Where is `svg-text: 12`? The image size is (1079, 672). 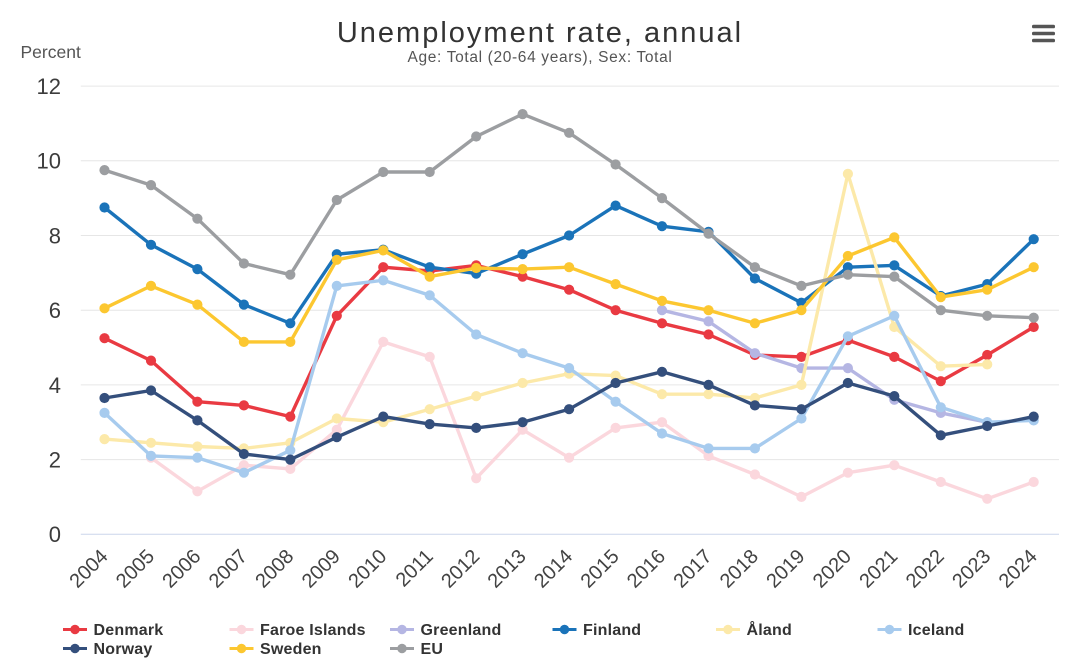
svg-text: 12 is located at coordinates (49, 86).